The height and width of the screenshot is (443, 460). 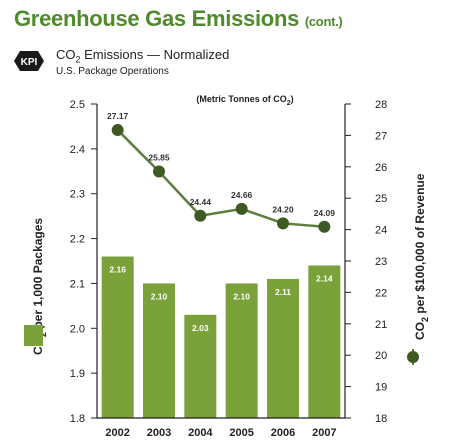 What do you see at coordinates (381, 356) in the screenshot?
I see `right-tick-20: 20` at bounding box center [381, 356].